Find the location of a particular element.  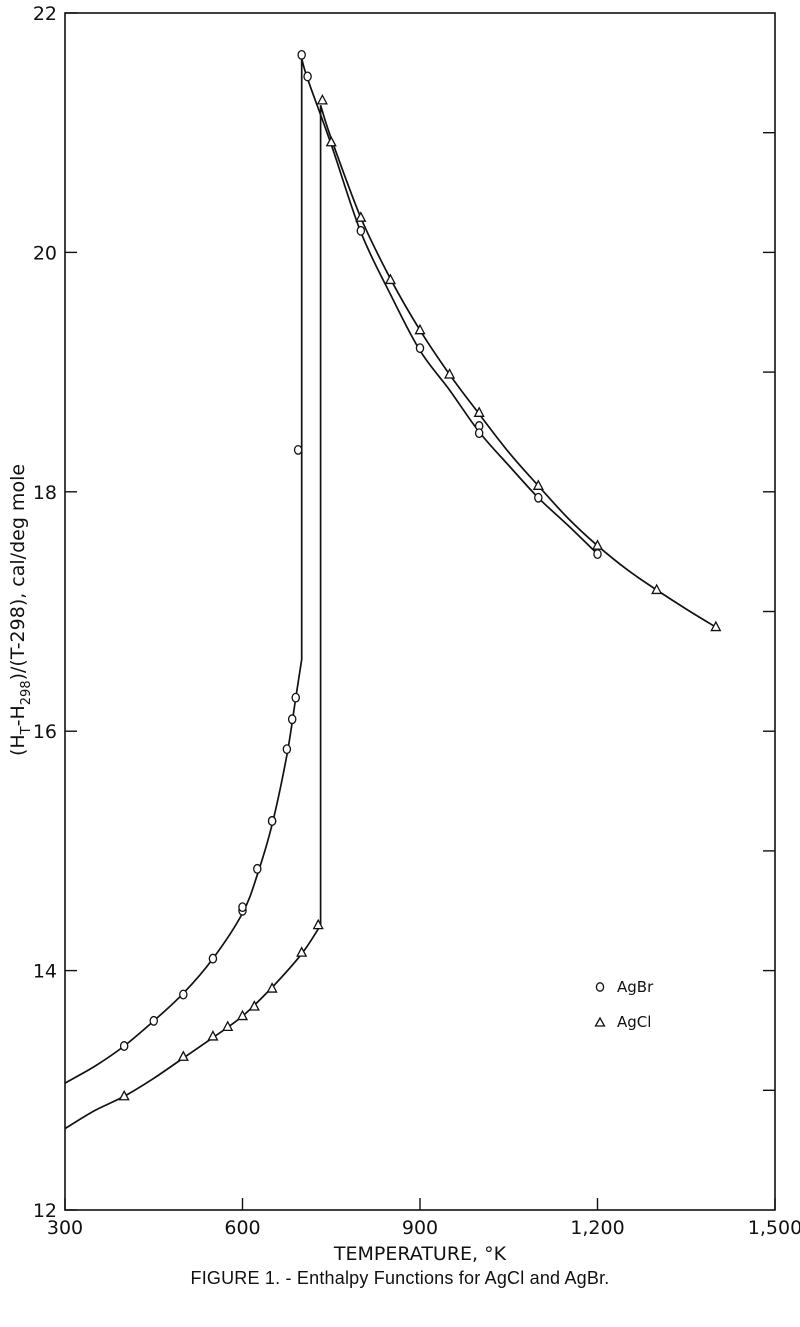

legend-item-agbr: AgBr is located at coordinates (624, 987).